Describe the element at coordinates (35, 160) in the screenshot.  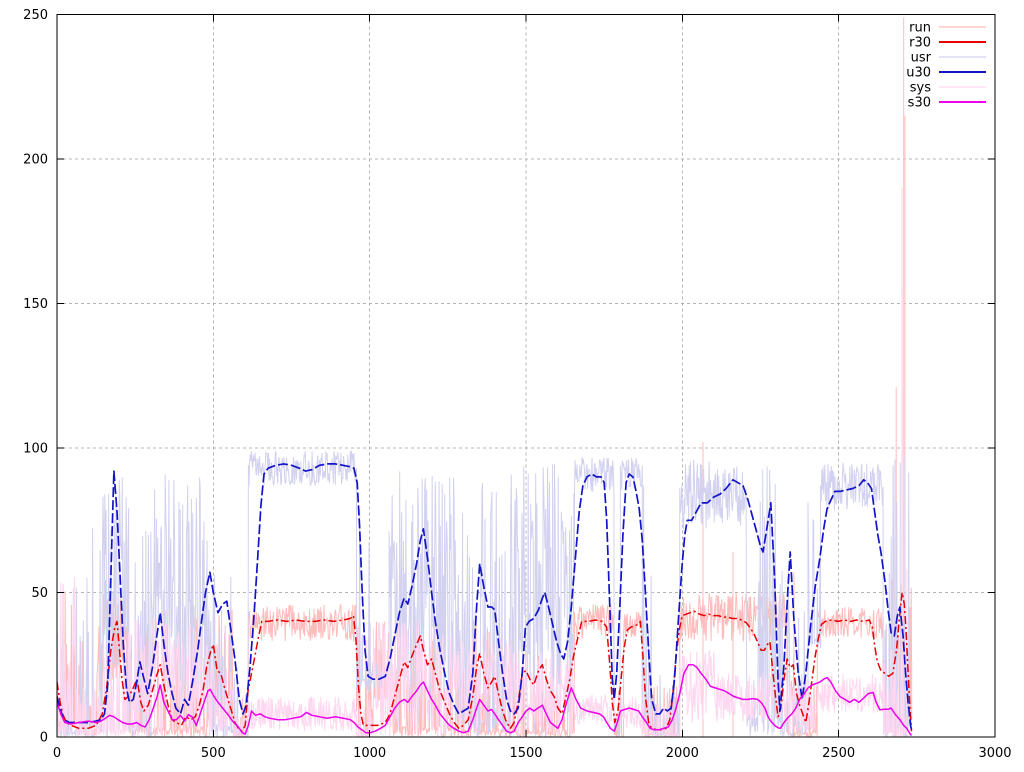
I see `y-tick-label: 200` at that location.